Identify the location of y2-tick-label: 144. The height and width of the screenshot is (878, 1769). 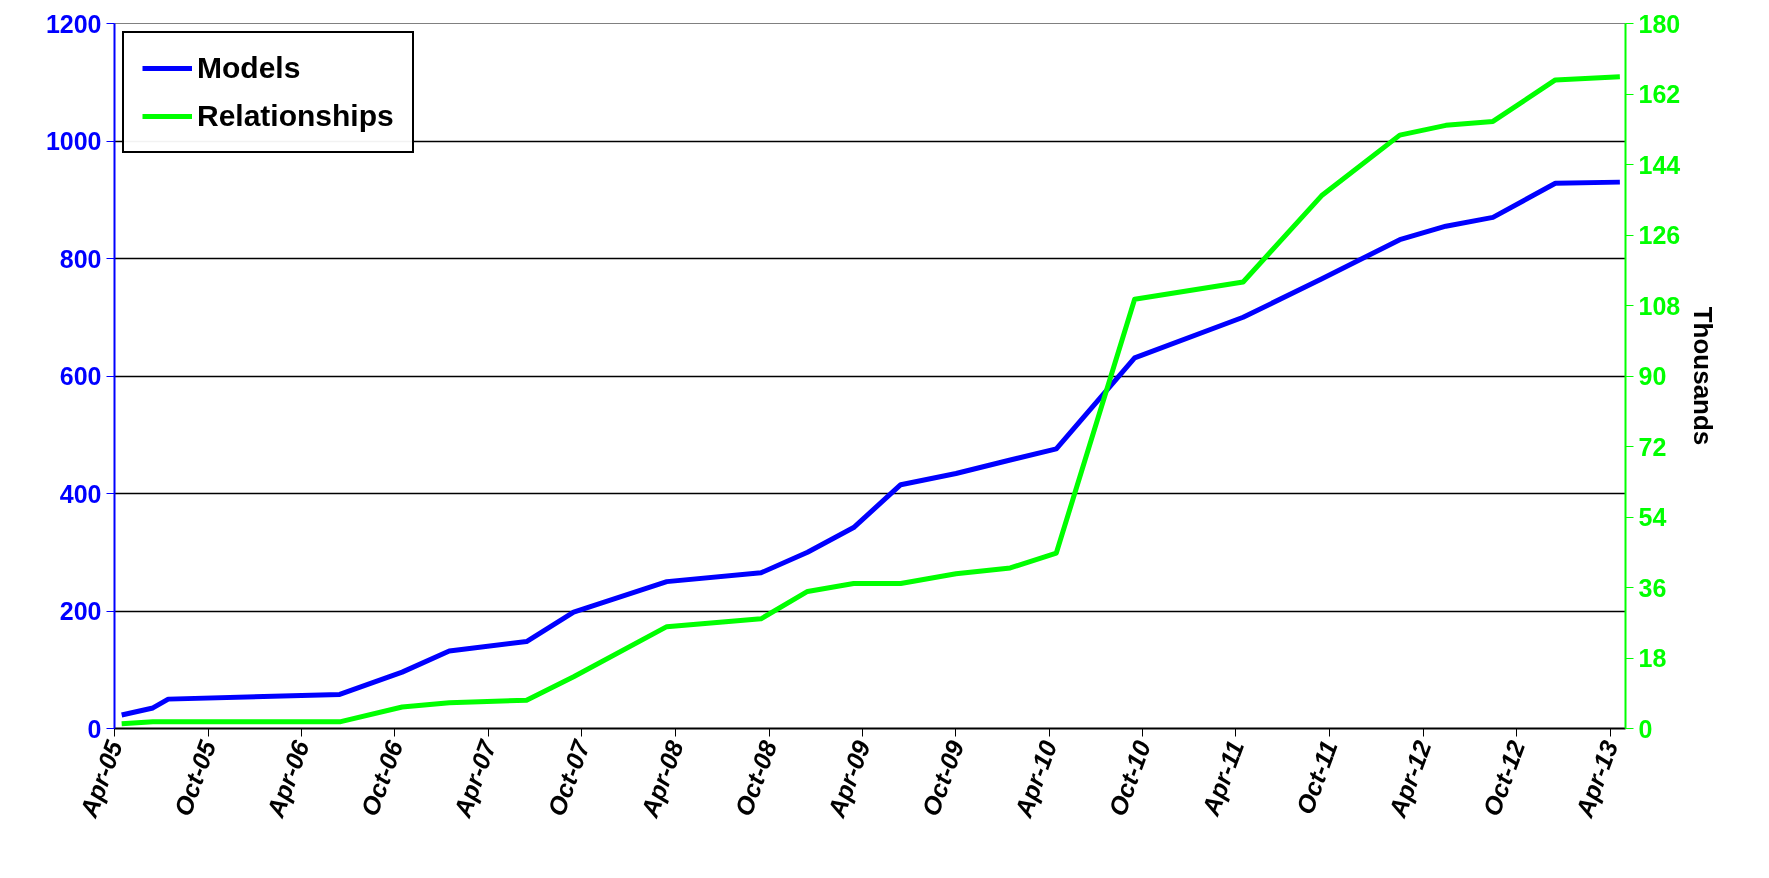
(1659, 164).